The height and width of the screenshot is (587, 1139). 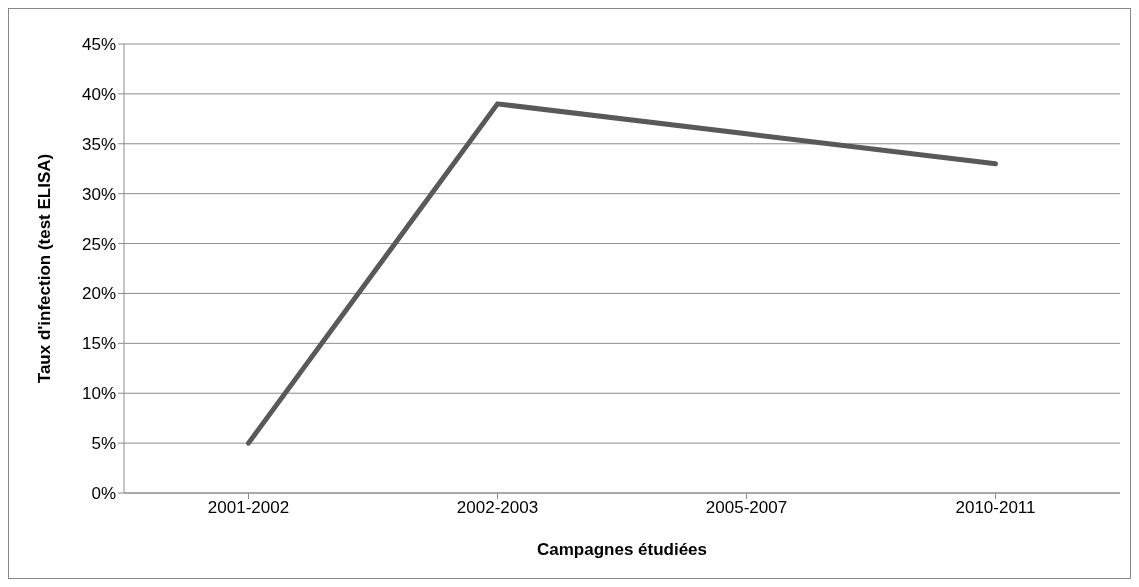 What do you see at coordinates (746, 508) in the screenshot?
I see `x-tick-label: 2005-2007` at bounding box center [746, 508].